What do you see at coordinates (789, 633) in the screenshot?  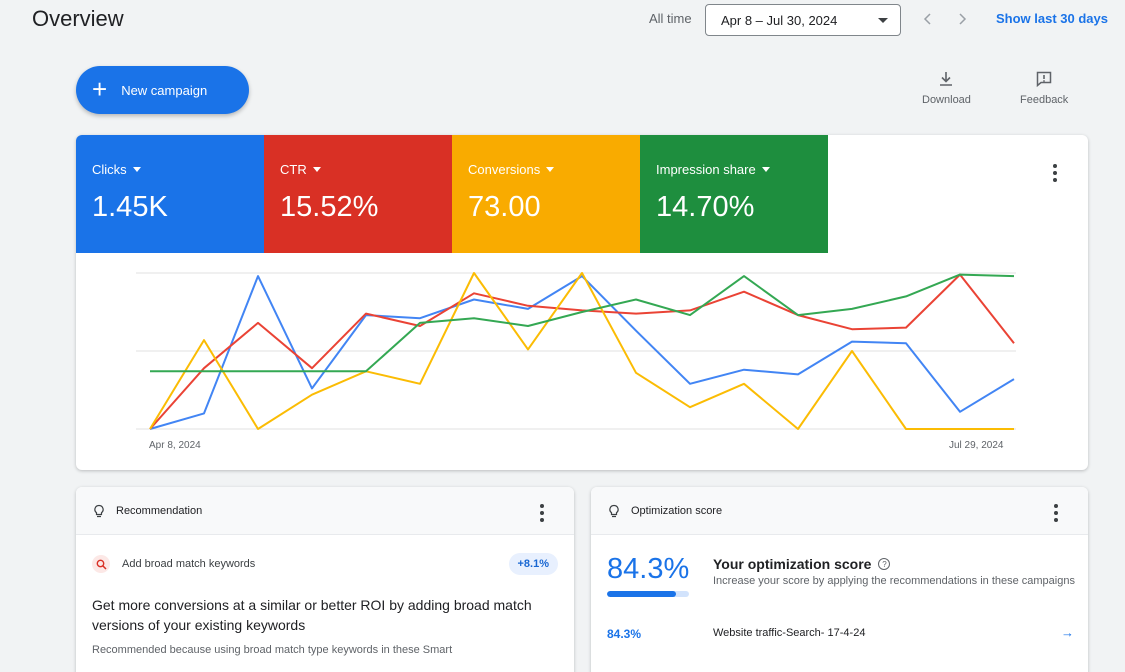 I see `campaign-name-link: Website traffic-Search- 17-4-24` at bounding box center [789, 633].